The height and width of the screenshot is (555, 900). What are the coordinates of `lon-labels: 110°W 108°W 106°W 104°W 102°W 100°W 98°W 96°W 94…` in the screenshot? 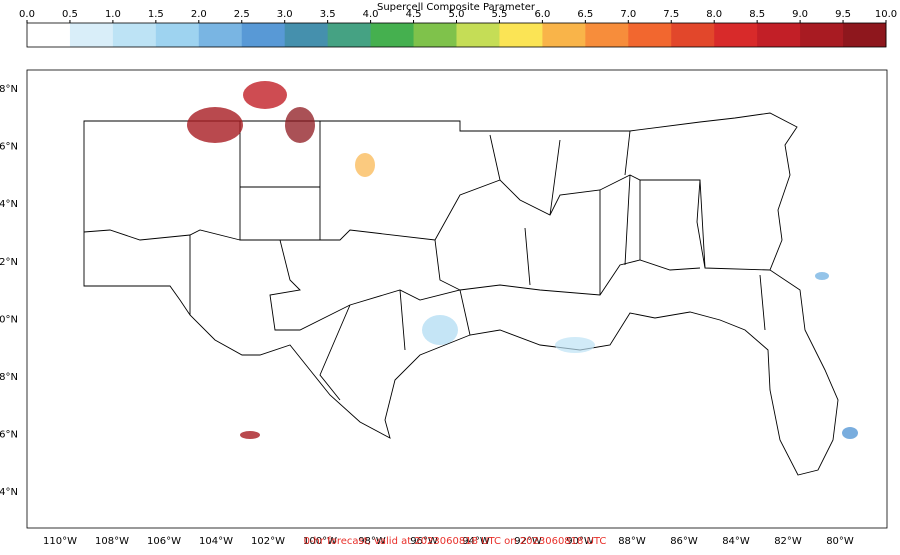 It's located at (448, 541).